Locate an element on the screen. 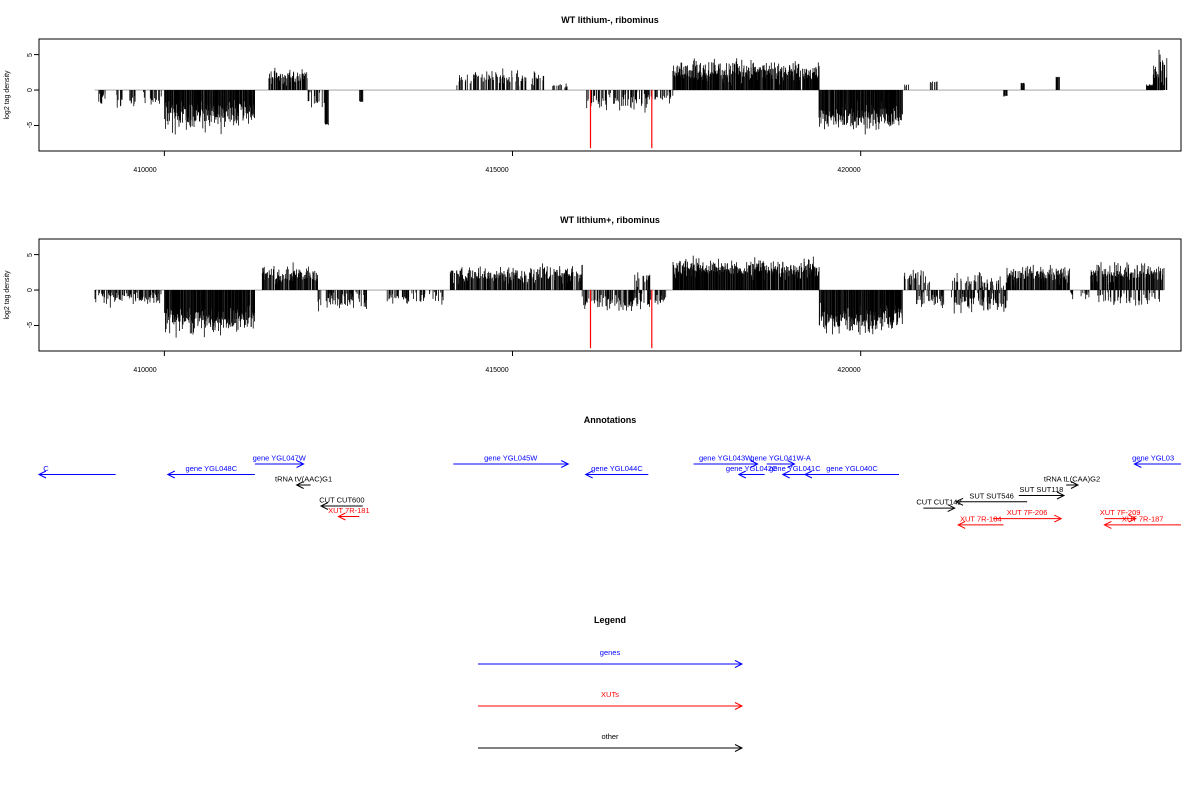 Image resolution: width=1200 pixels, height=800 pixels. annotation-label: SUT SUT546 is located at coordinates (991, 495).